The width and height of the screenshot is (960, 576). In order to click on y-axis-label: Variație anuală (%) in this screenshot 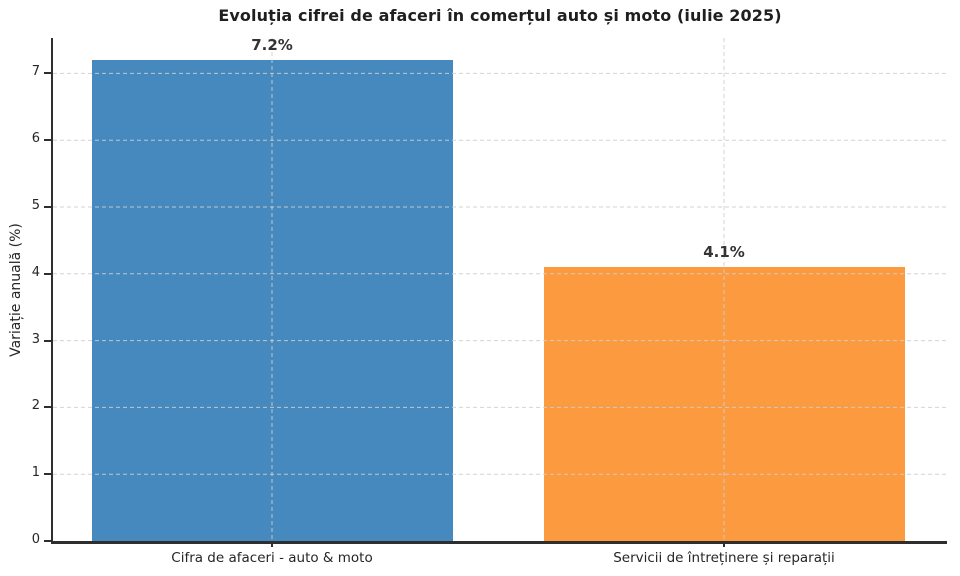, I will do `click(16, 290)`.